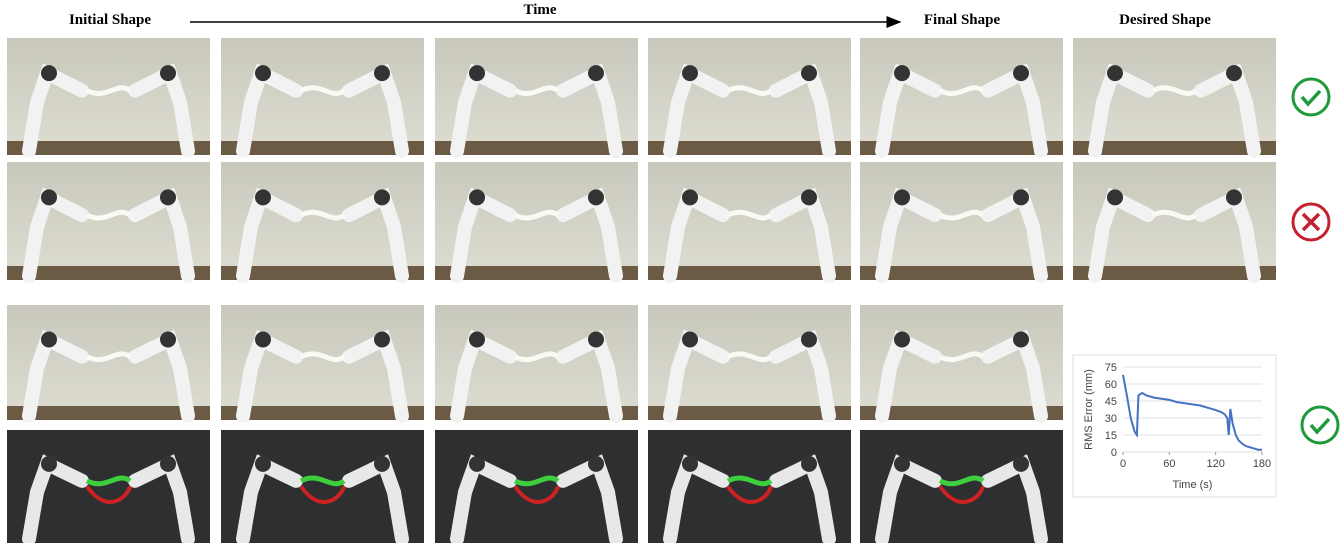 The height and width of the screenshot is (543, 1343). What do you see at coordinates (1111, 368) in the screenshot?
I see `y-tick-label: 75` at bounding box center [1111, 368].